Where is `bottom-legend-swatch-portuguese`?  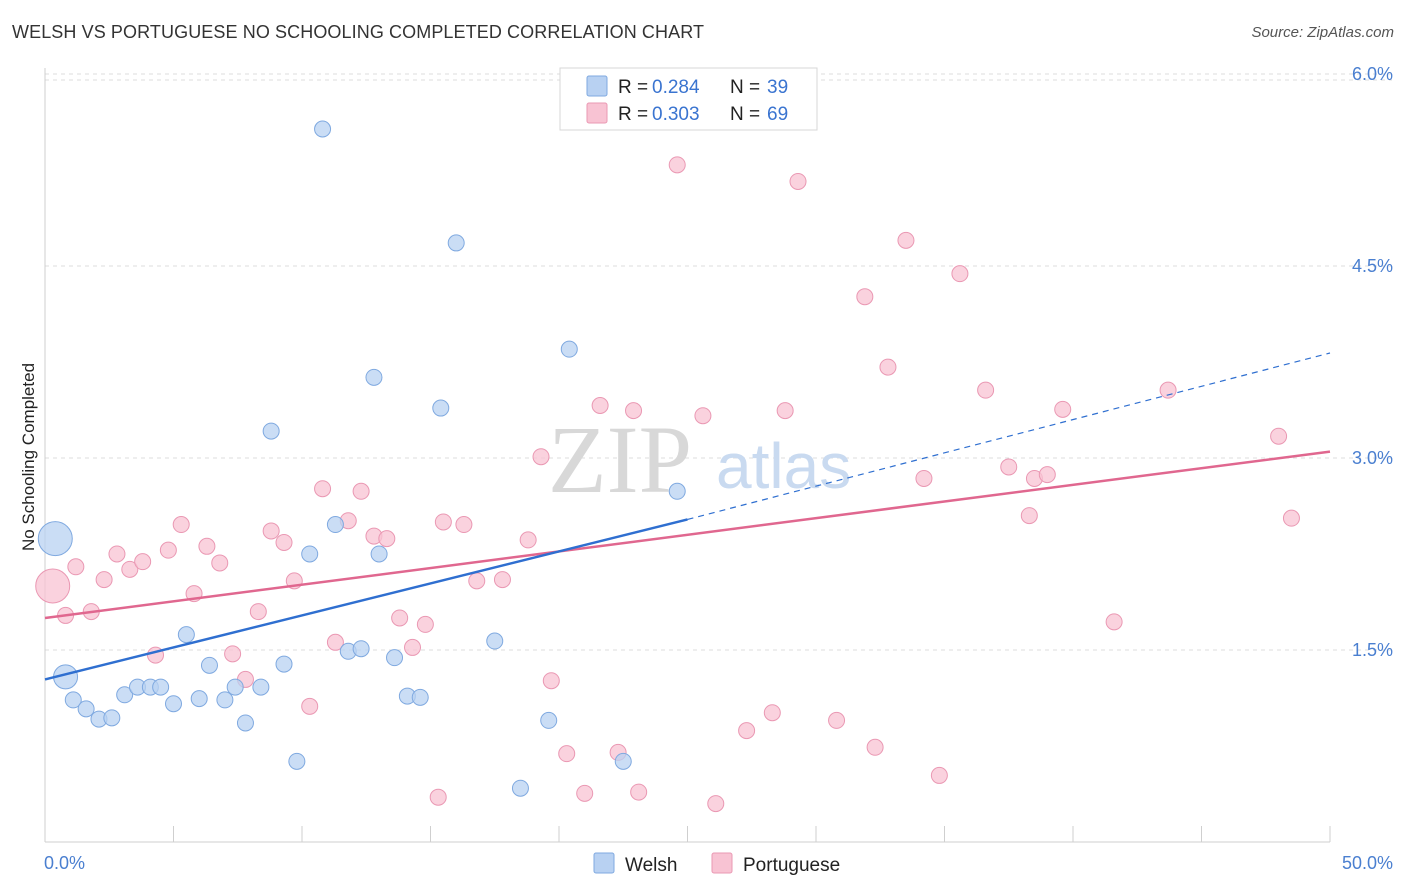
bottom-legend-swatch-portuguese is located at coordinates (722, 863).